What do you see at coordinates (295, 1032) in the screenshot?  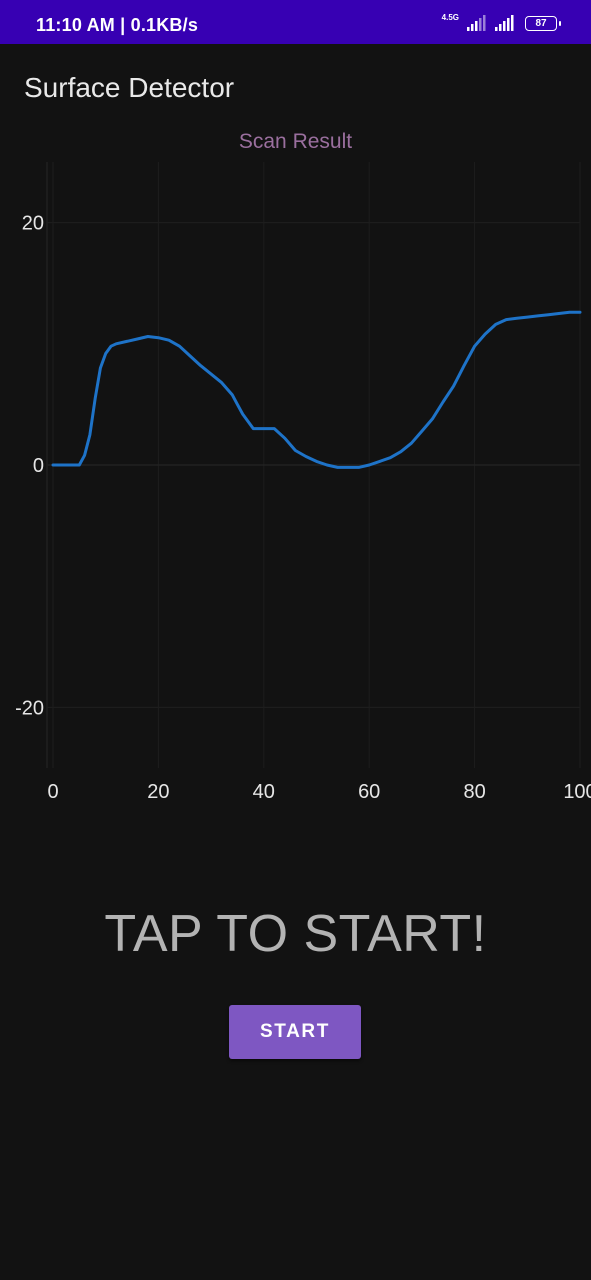 I see `start-button: START` at bounding box center [295, 1032].